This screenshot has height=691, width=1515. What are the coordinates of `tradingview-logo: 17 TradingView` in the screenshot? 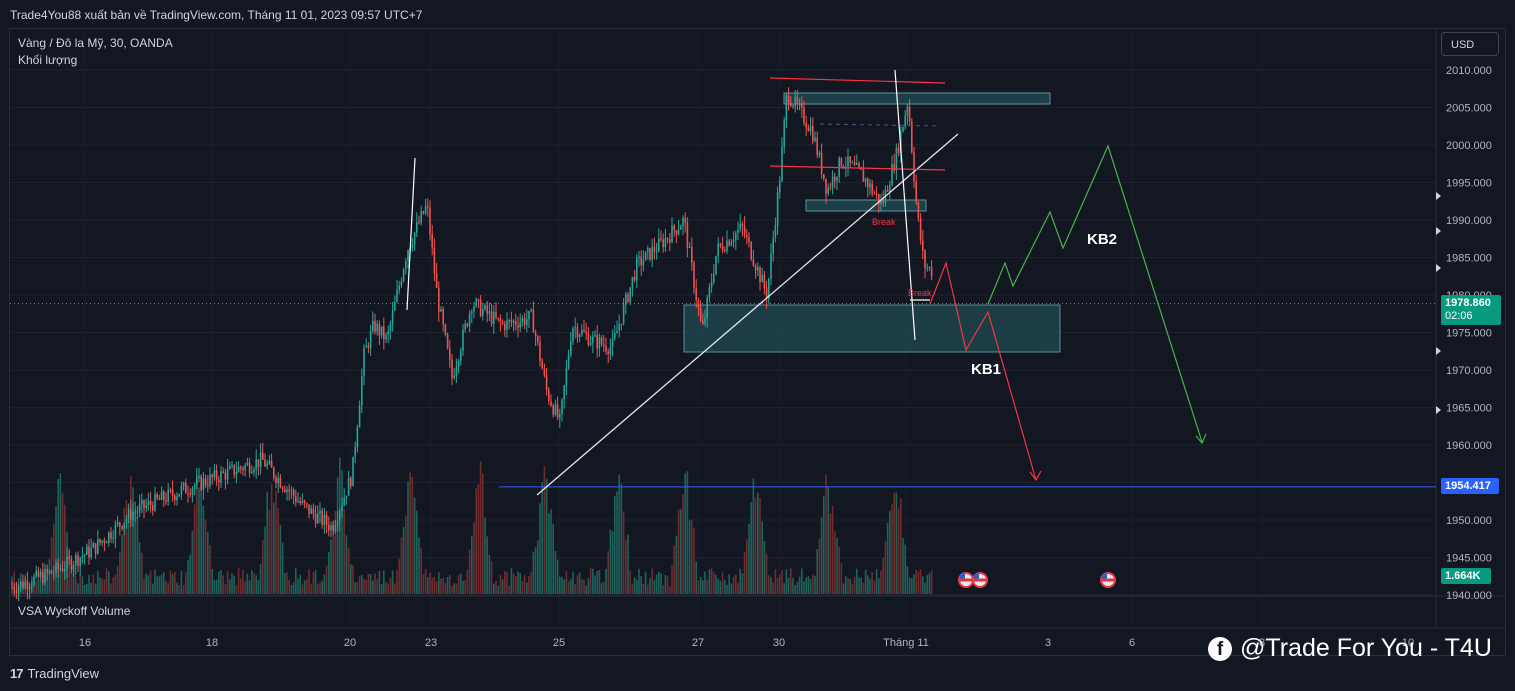 It's located at (54, 673).